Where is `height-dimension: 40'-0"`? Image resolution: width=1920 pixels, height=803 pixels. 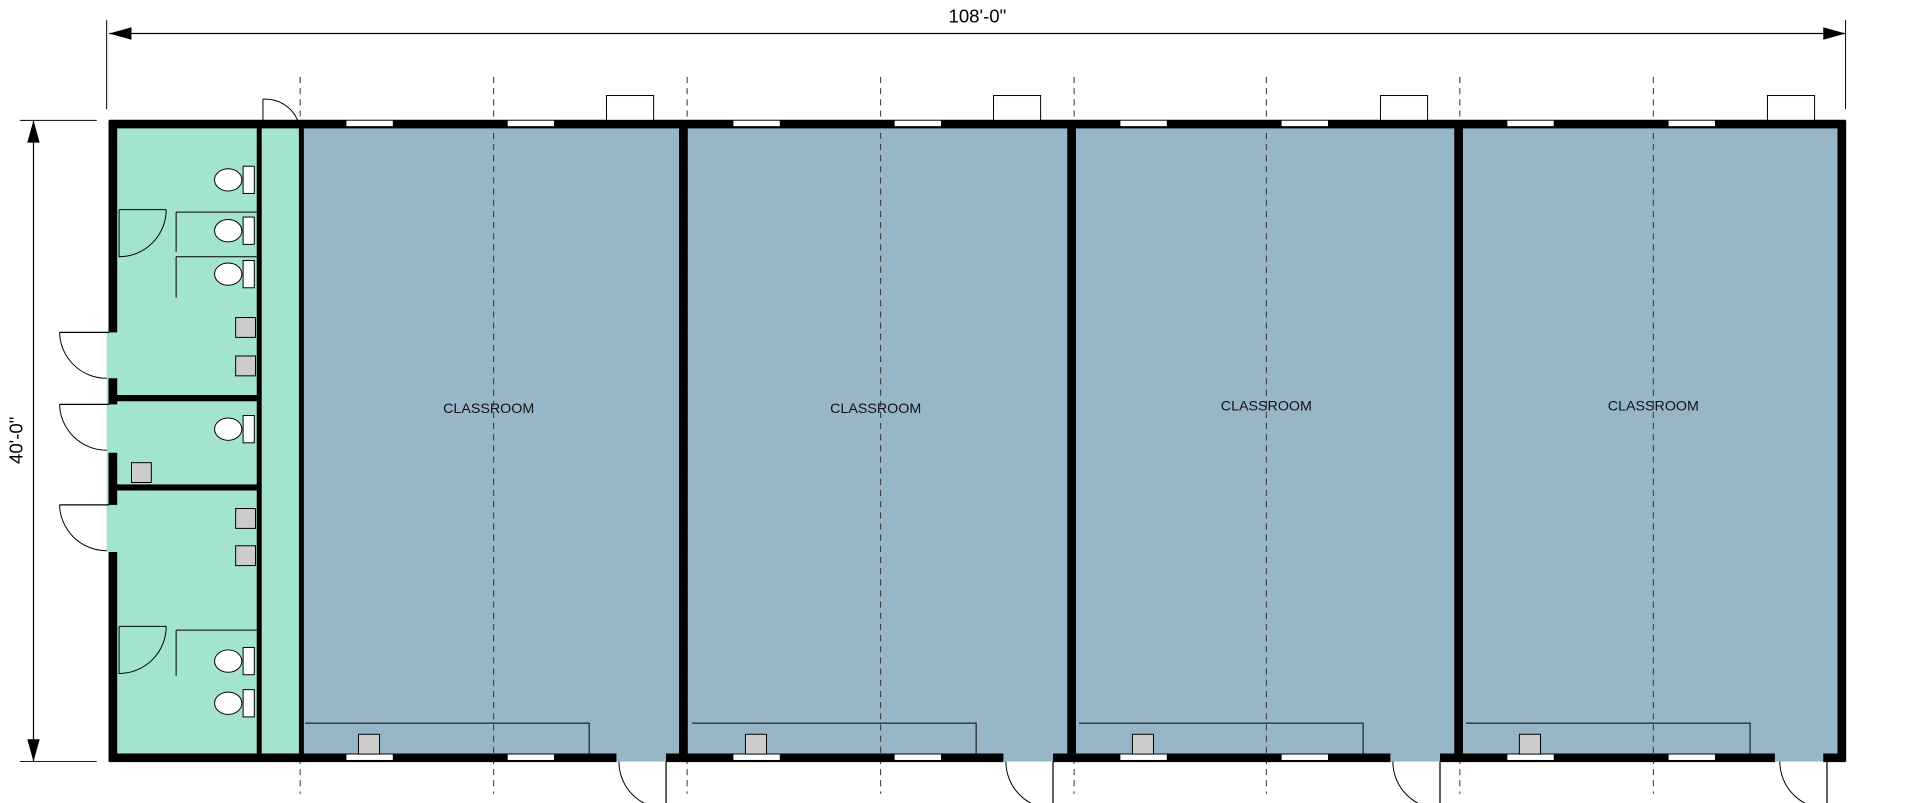
height-dimension: 40'-0" is located at coordinates (15, 440).